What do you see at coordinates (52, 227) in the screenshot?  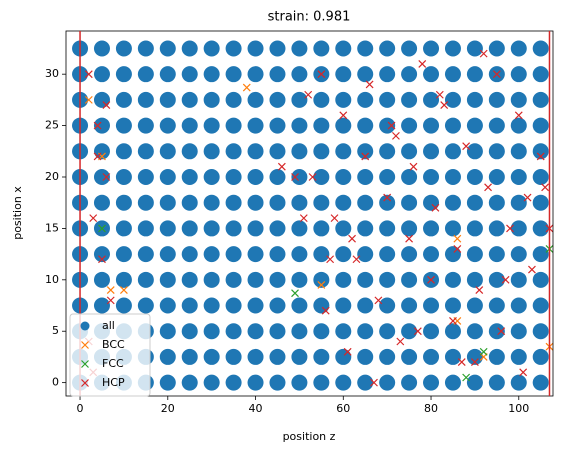 I see `y-tick-label: 15` at bounding box center [52, 227].